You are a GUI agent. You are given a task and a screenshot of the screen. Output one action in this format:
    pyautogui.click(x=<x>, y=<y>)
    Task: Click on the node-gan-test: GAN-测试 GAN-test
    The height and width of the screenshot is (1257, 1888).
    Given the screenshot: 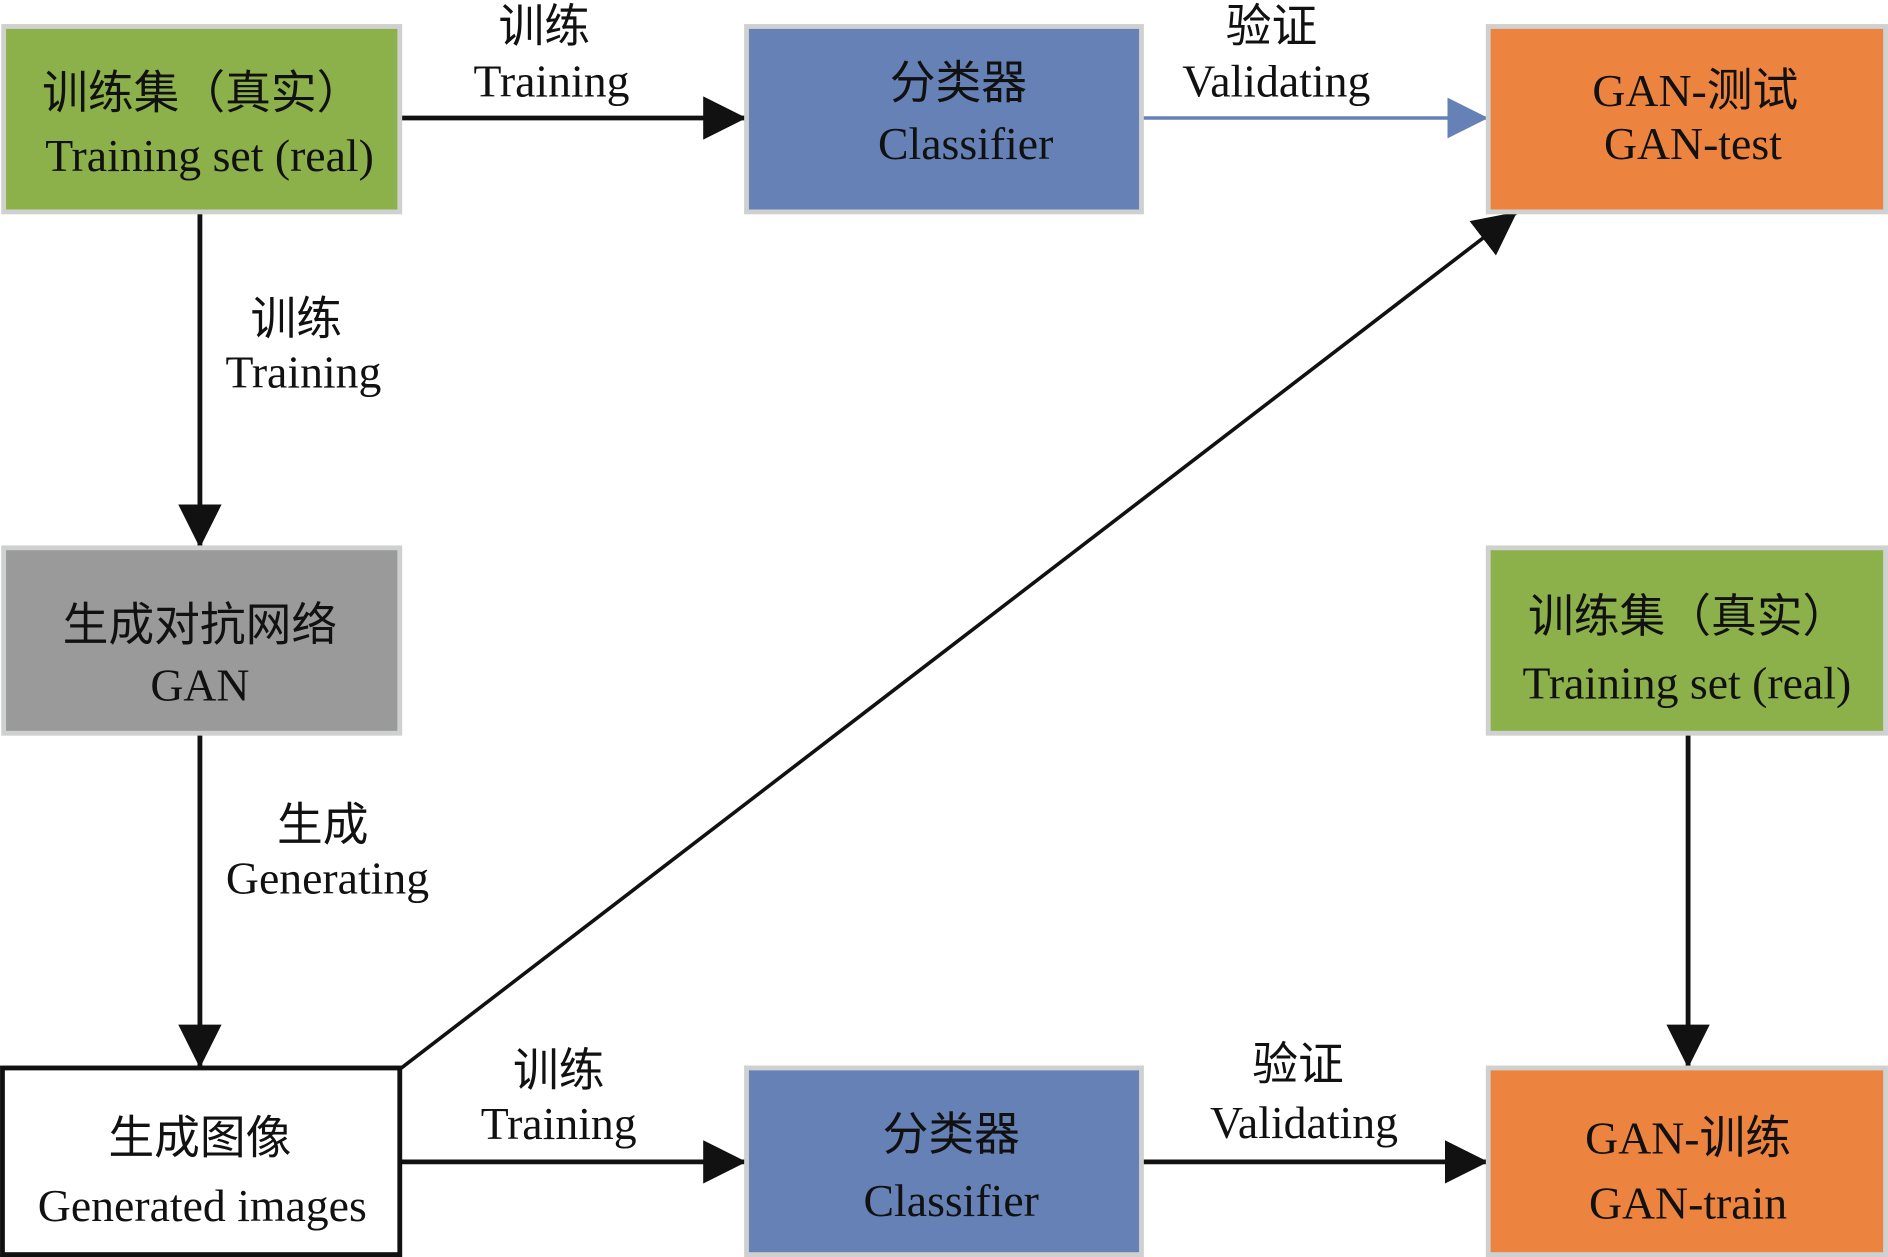 What is the action you would take?
    pyautogui.click(x=1686, y=119)
    